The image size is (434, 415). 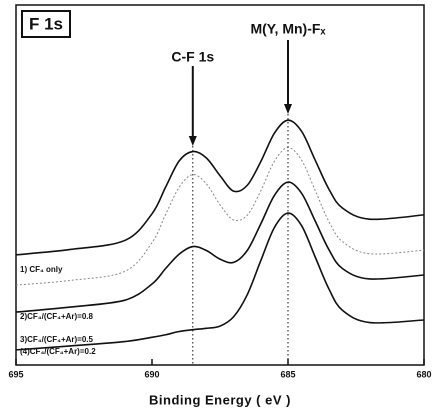 I want to click on x-axis-label: Binding Energy ( eV ), so click(x=220, y=399).